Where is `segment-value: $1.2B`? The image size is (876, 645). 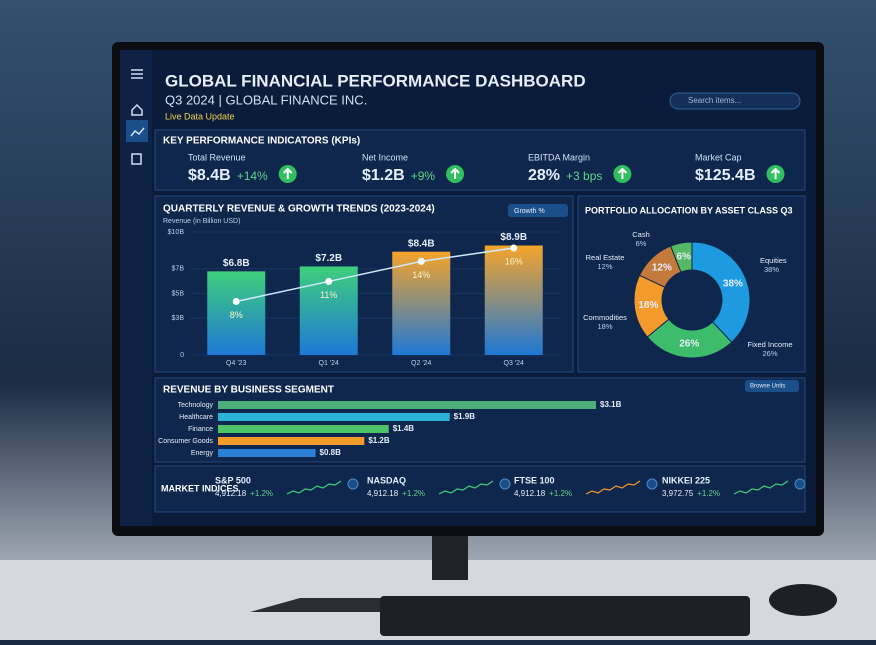
segment-value: $1.2B is located at coordinates (379, 440).